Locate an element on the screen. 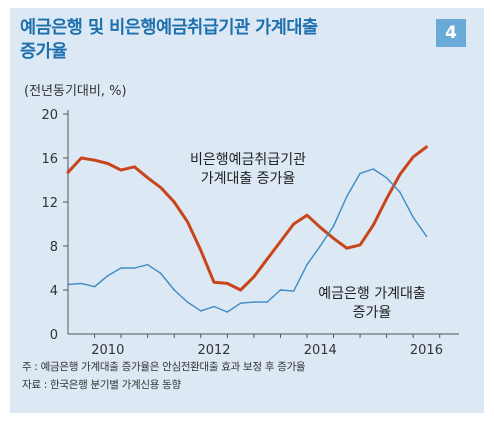 The image size is (494, 428). series-label-1: 가계대출 증가율 is located at coordinates (248, 179).